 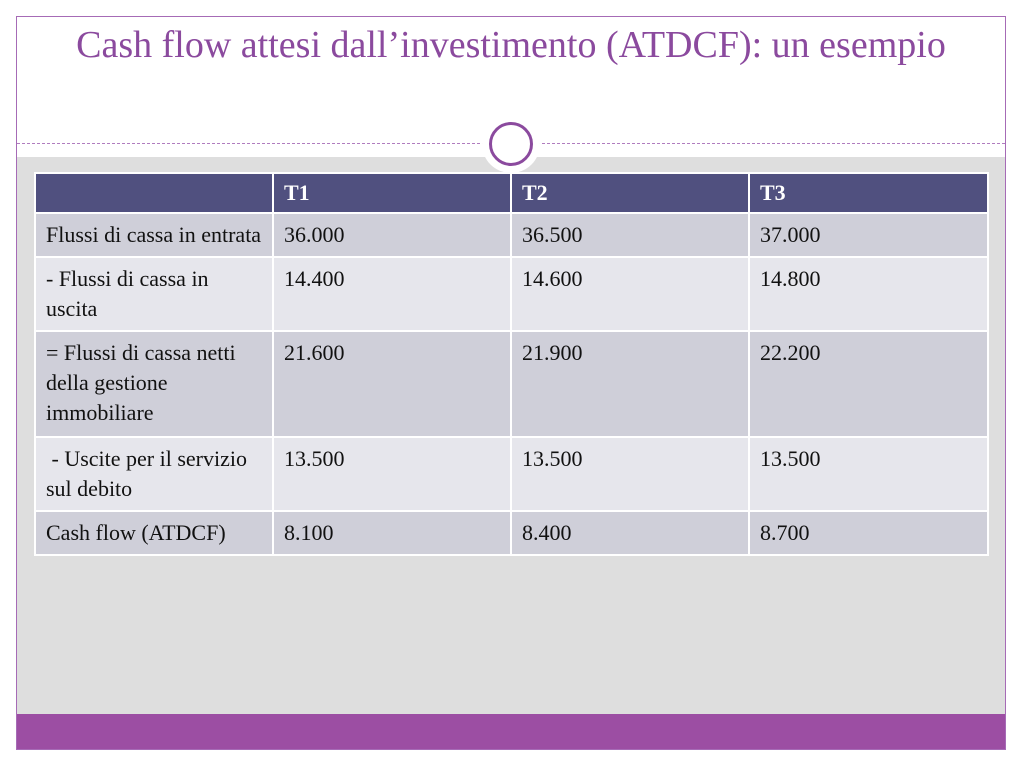 I want to click on table-header-cell: T2, so click(x=630, y=193).